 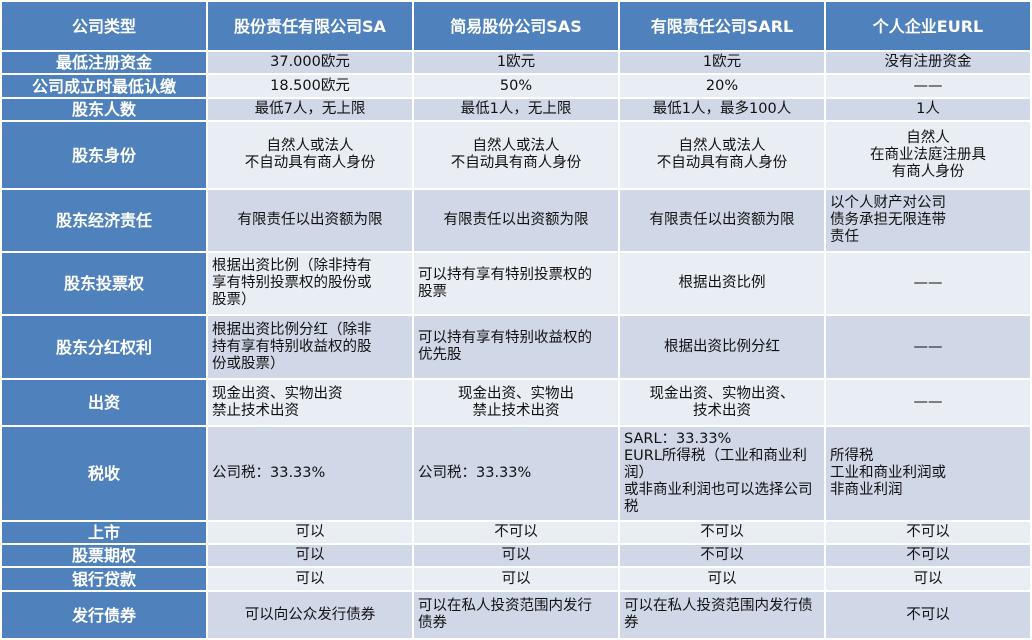 What do you see at coordinates (104, 26) in the screenshot?
I see `column-header: 公司类型` at bounding box center [104, 26].